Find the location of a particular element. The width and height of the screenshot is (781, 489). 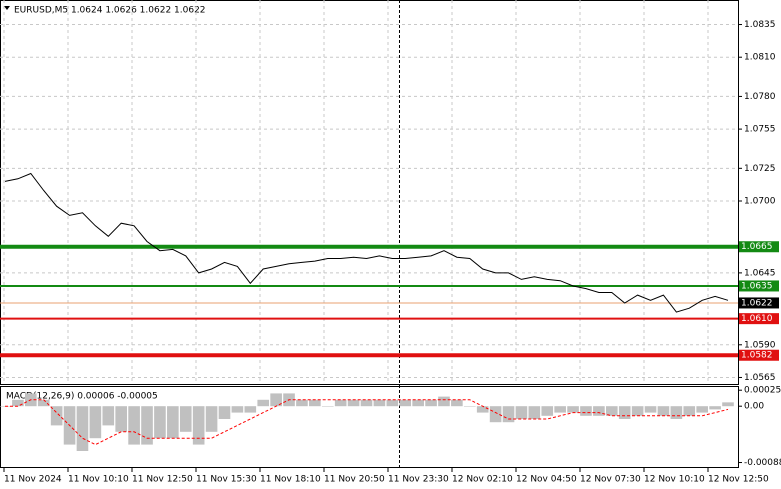

y-tick-label: 1.0565 is located at coordinates (760, 378).